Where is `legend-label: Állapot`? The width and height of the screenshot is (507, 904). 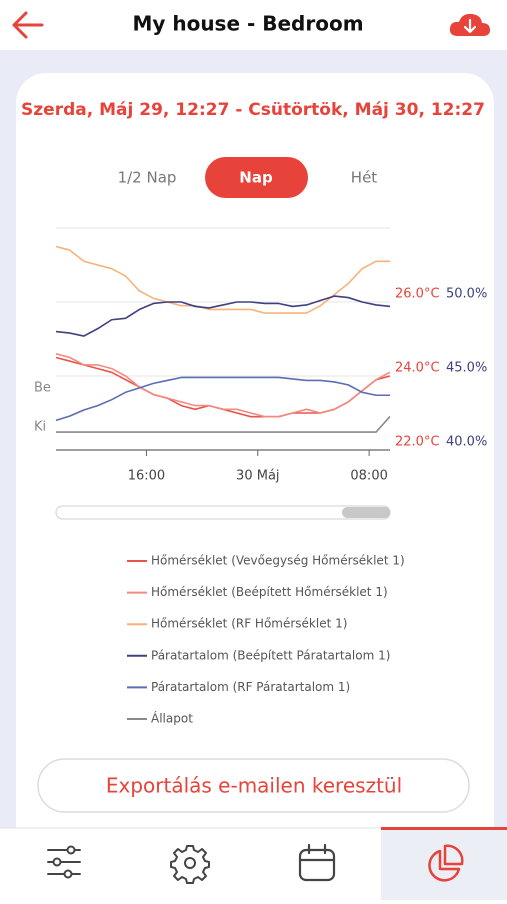 legend-label: Állapot is located at coordinates (172, 718).